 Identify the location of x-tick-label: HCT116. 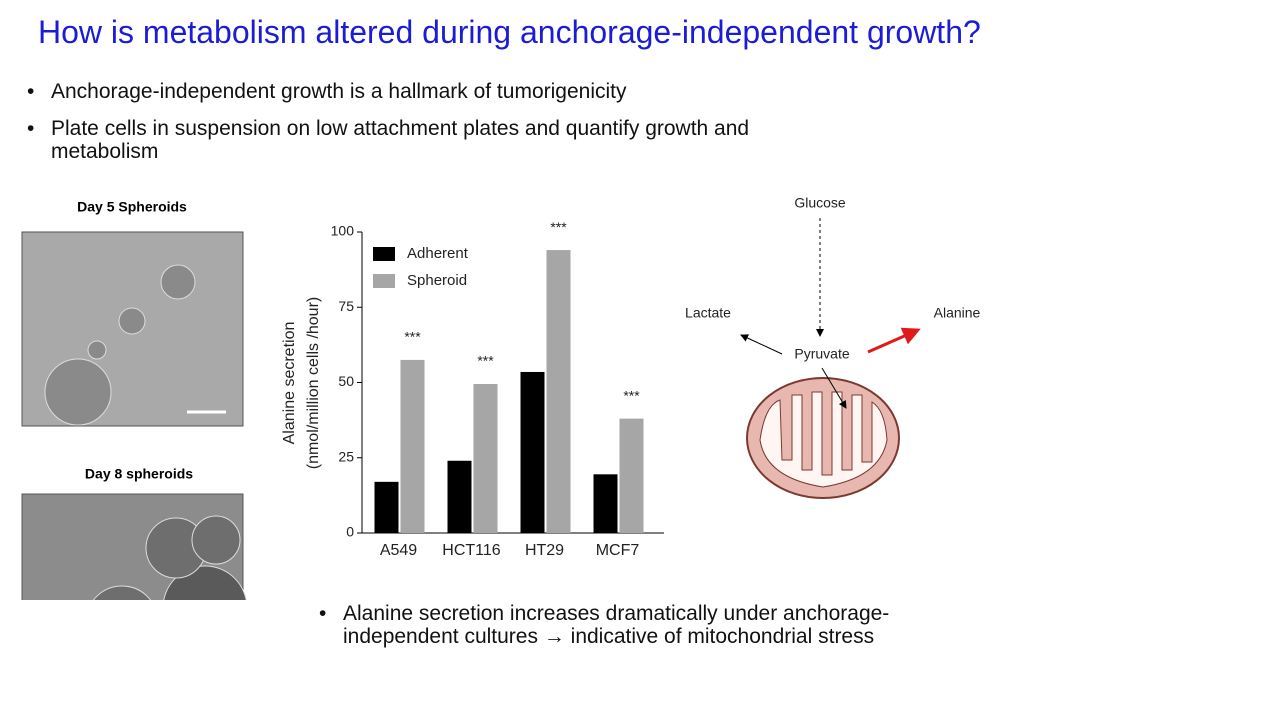
(471, 550).